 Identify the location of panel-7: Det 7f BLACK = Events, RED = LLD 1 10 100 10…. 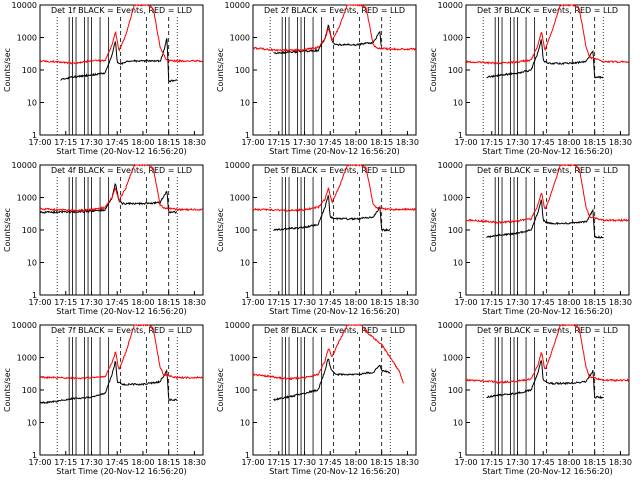
(104, 398).